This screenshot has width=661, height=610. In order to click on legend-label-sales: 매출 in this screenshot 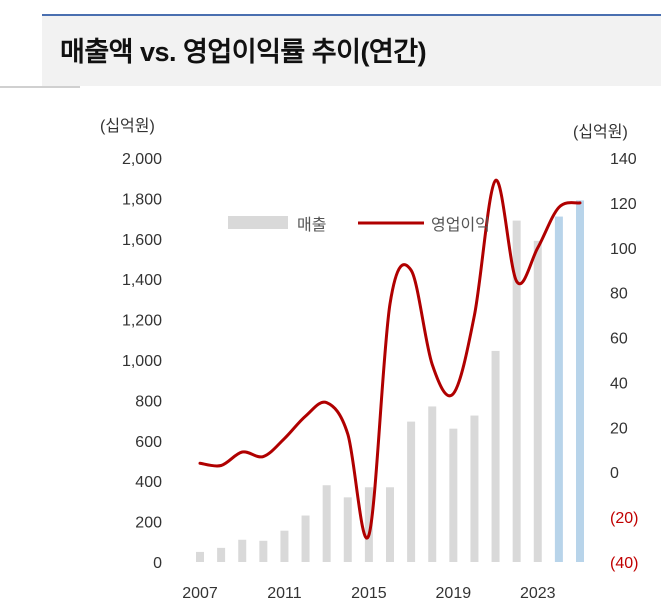, I will do `click(311, 225)`.